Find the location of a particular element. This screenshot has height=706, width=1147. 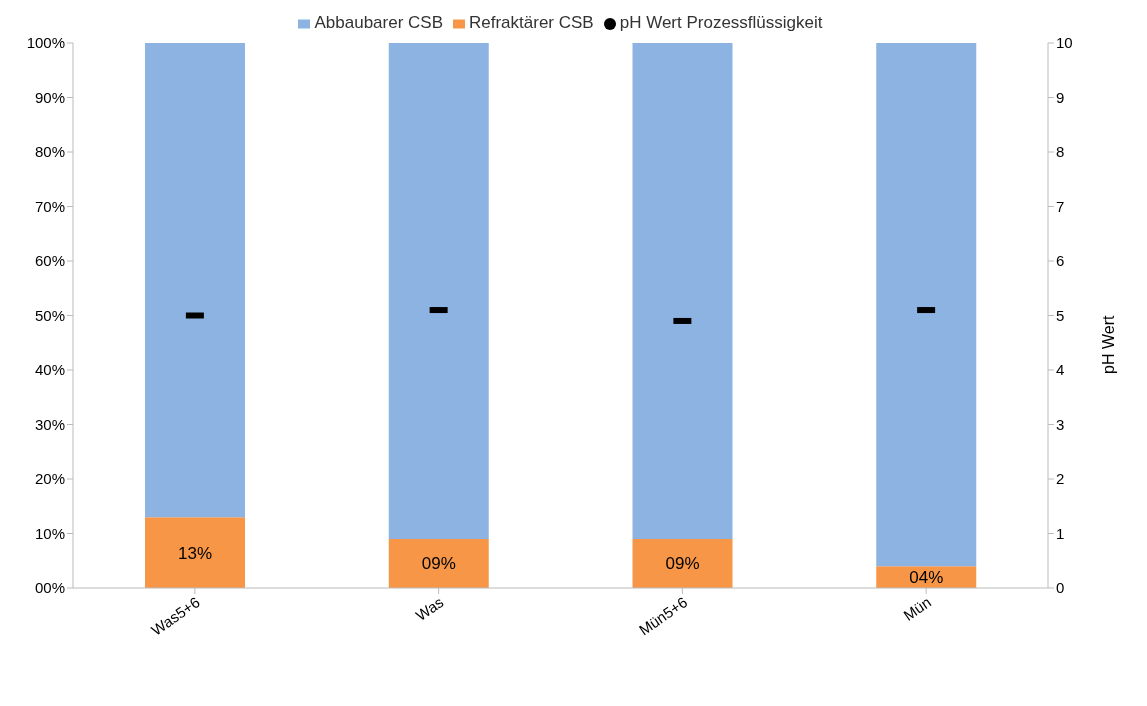

y-tick-label: 00% is located at coordinates (49, 588).